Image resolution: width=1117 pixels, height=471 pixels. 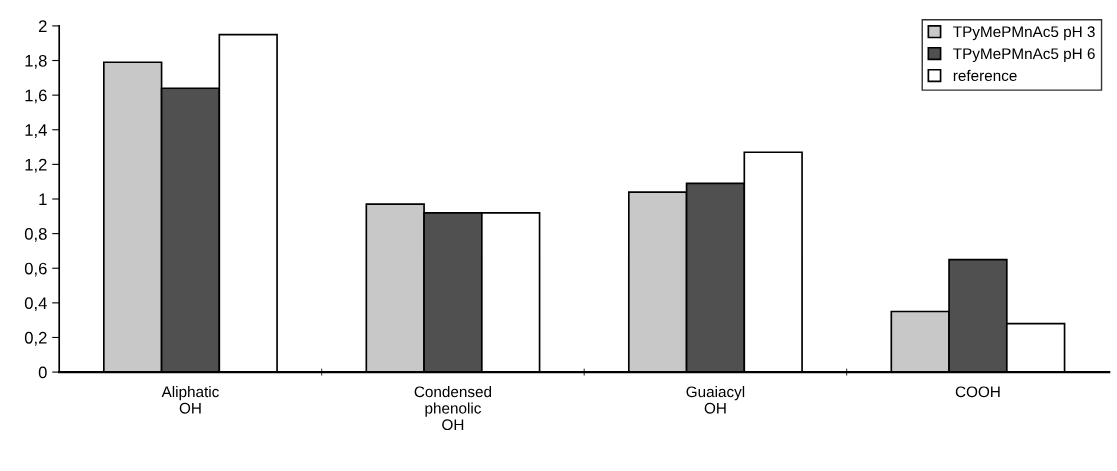 What do you see at coordinates (715, 399) in the screenshot?
I see `x-tick-label: Guaiacyl OH` at bounding box center [715, 399].